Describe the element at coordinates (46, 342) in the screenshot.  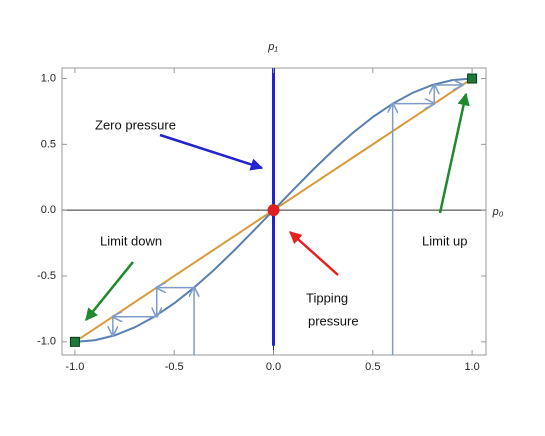
I see `y-tick-label: -1.0` at that location.